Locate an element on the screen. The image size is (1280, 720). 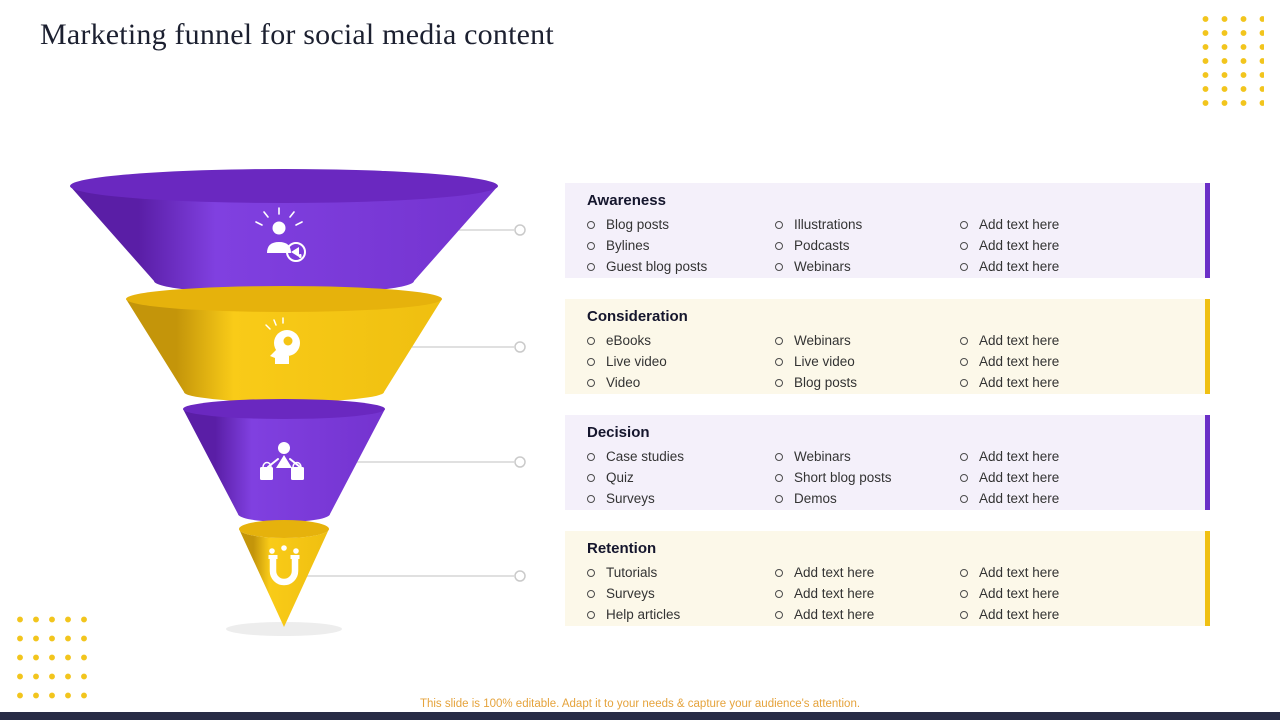
section-column: Case studies Quiz Surveys is located at coordinates (681, 477).